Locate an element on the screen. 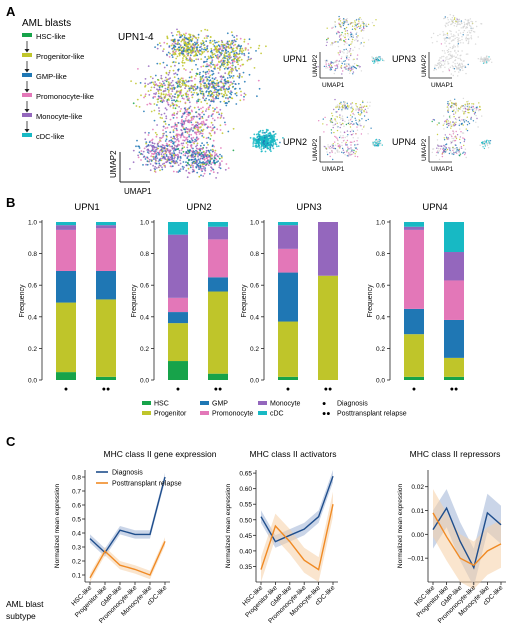 Image resolution: width=520 pixels, height=643 pixels. bar-y-label: Frequency is located at coordinates (370, 301).